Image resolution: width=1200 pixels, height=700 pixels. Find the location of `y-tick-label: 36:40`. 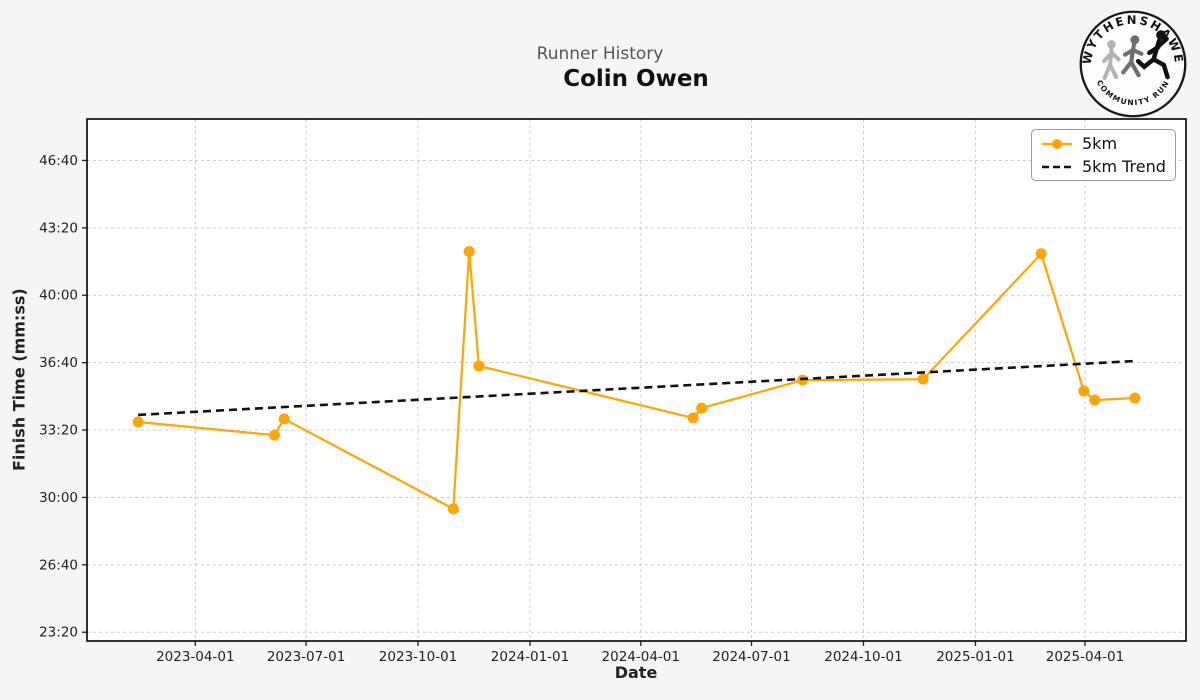

y-tick-label: 36:40 is located at coordinates (58, 363).